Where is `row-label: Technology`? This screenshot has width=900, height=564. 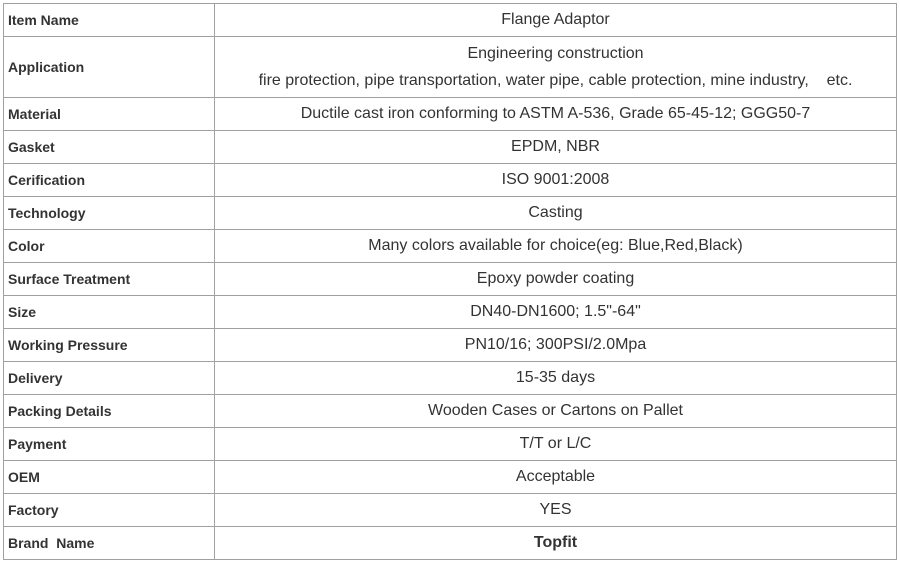 row-label: Technology is located at coordinates (109, 213).